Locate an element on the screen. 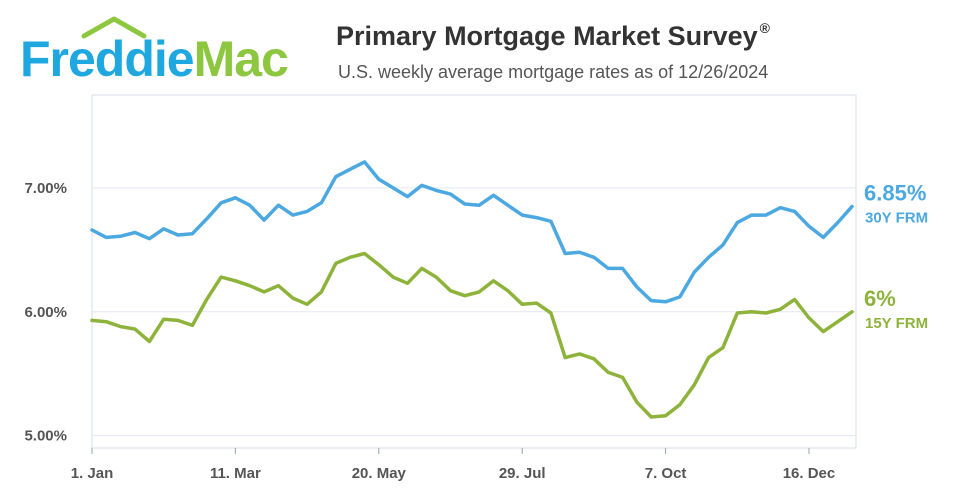 This screenshot has height=504, width=960. series-end-name: 15Y FRM is located at coordinates (896, 323).